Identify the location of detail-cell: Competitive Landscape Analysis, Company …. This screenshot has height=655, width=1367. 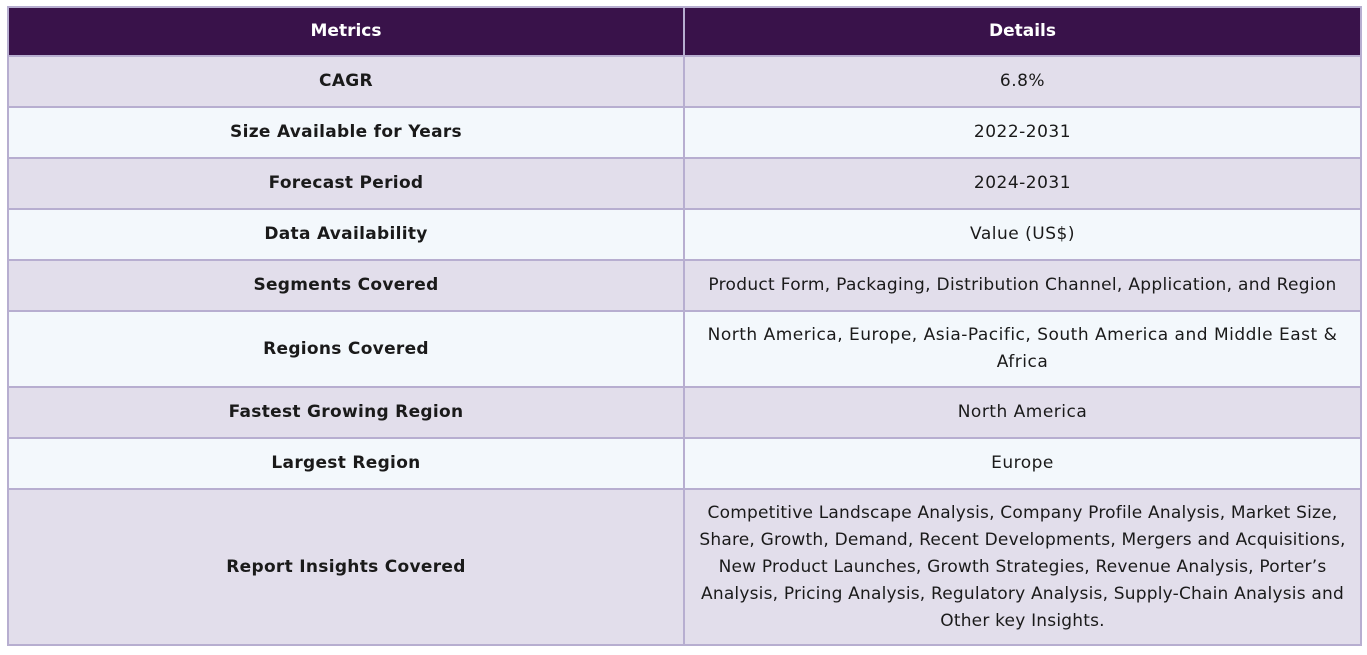
(1022, 567).